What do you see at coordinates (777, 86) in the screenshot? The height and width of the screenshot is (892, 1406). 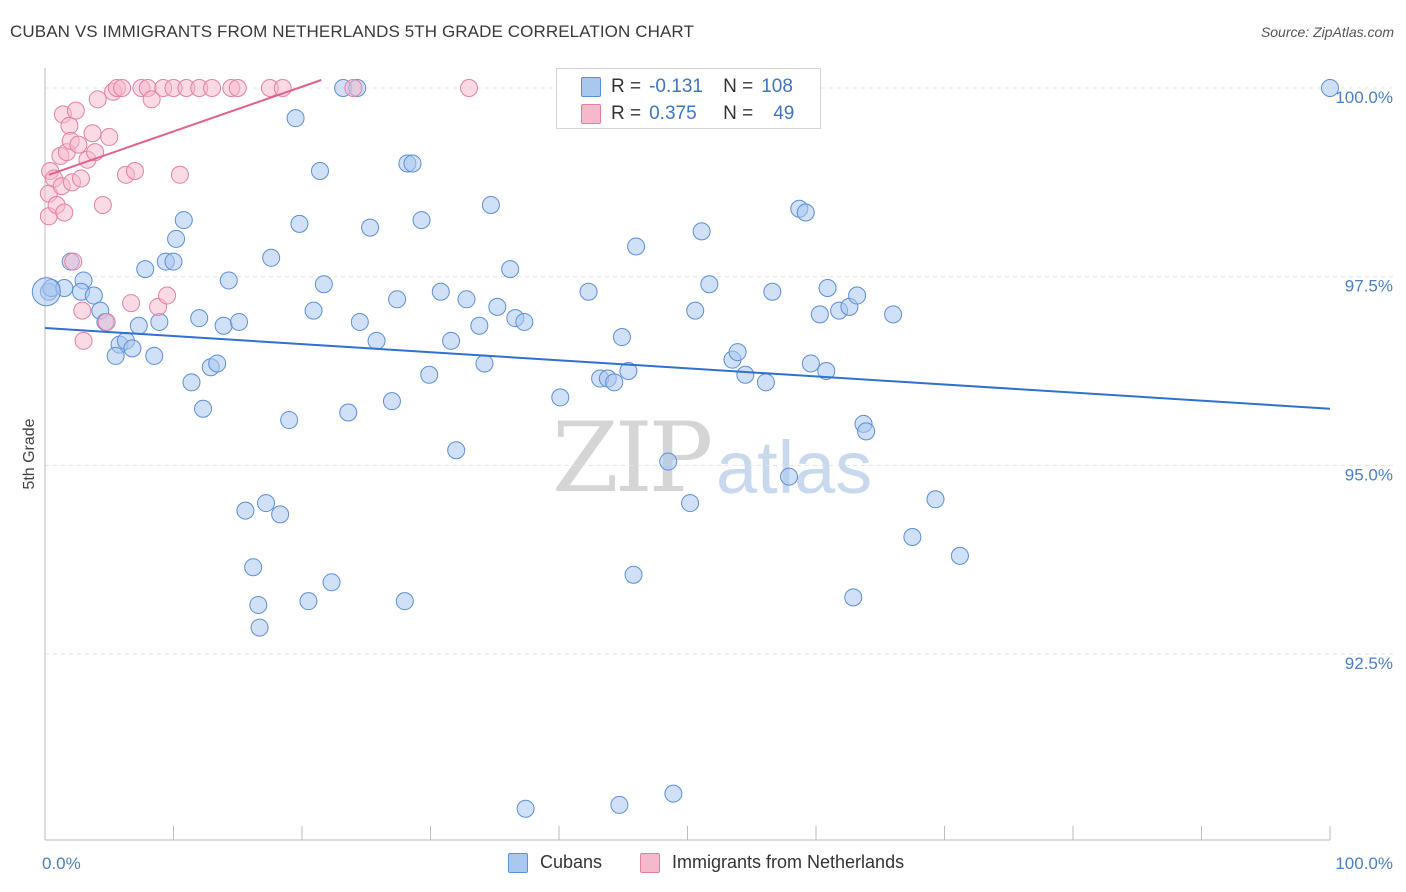 I see `legend-n-value: 108` at bounding box center [777, 86].